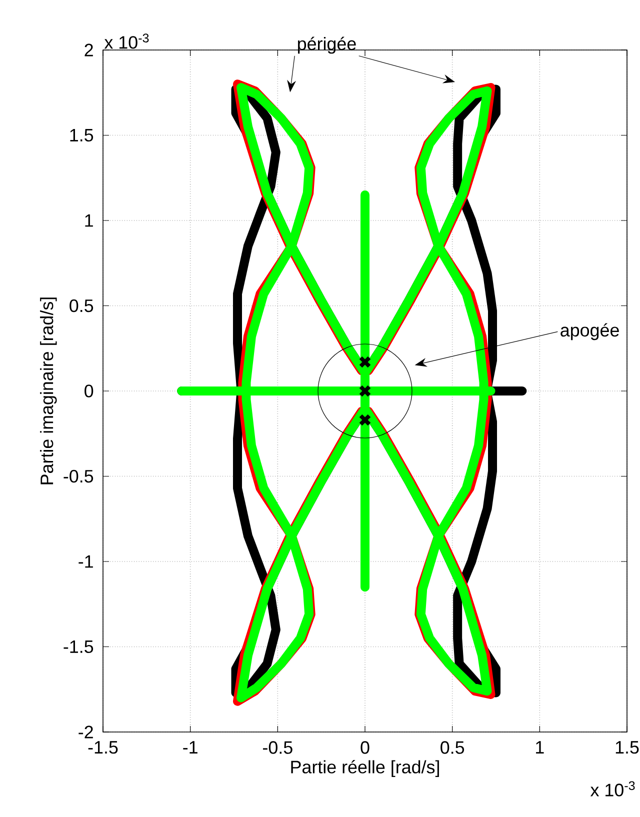 Image resolution: width=640 pixels, height=817 pixels. Describe the element at coordinates (627, 747) in the screenshot. I see `x-tick-label: 1.5` at that location.